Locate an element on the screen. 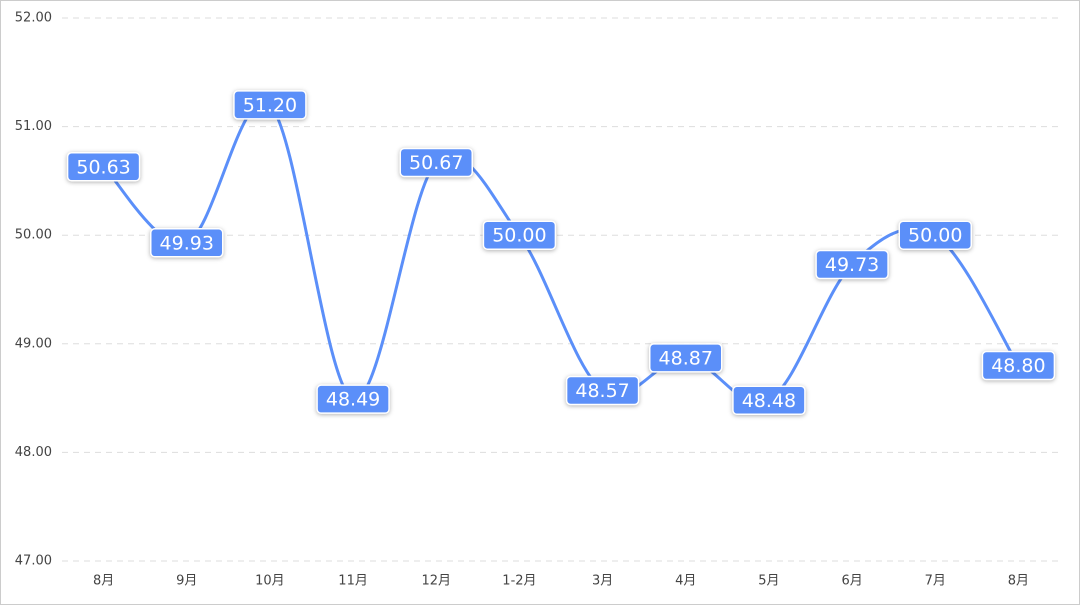  value-label: 49.93 is located at coordinates (187, 243).